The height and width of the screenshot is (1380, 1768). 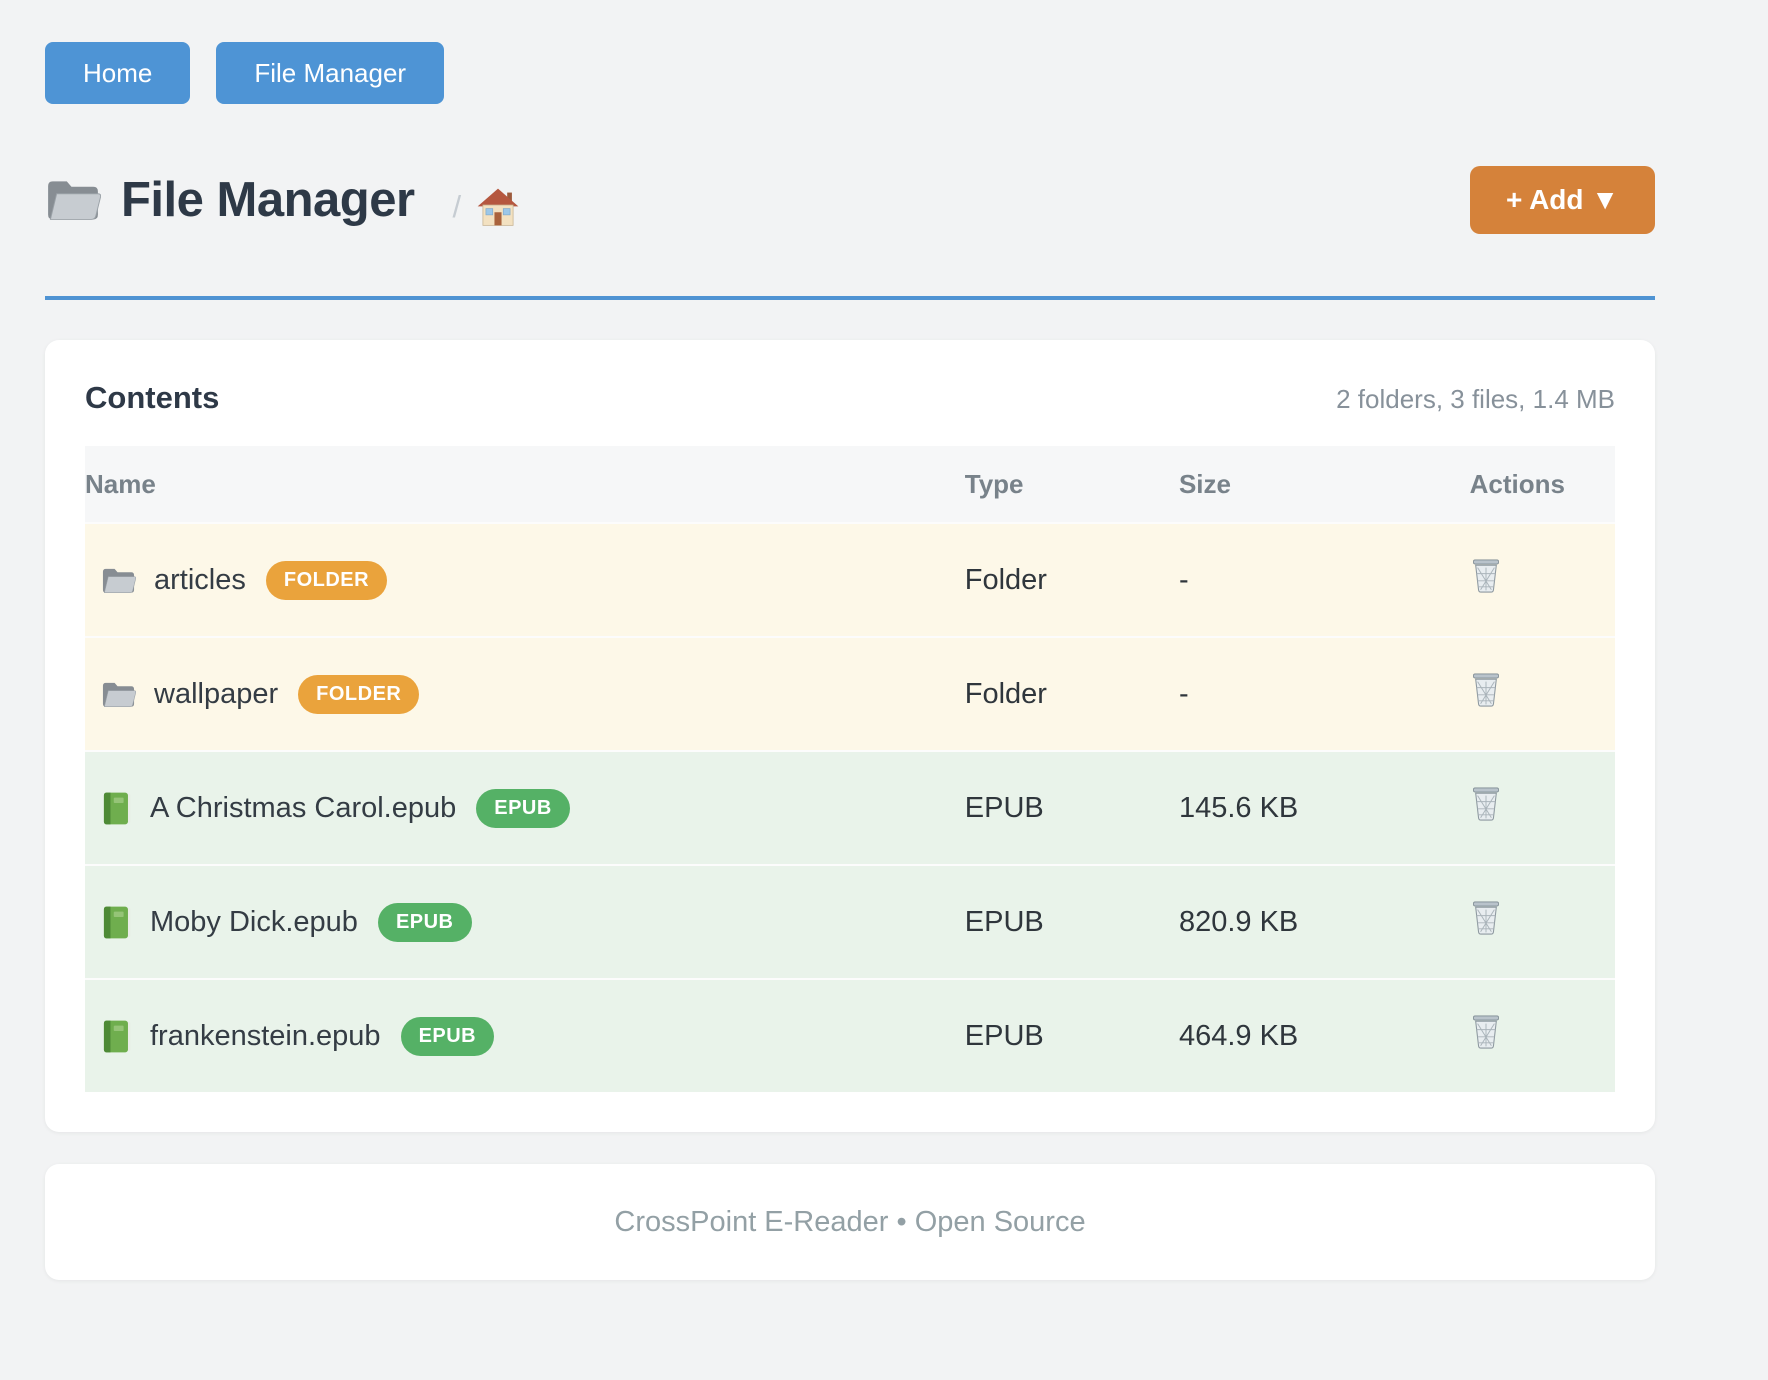 I want to click on footer: CrossPoint E-Reader • Open Source, so click(x=850, y=1222).